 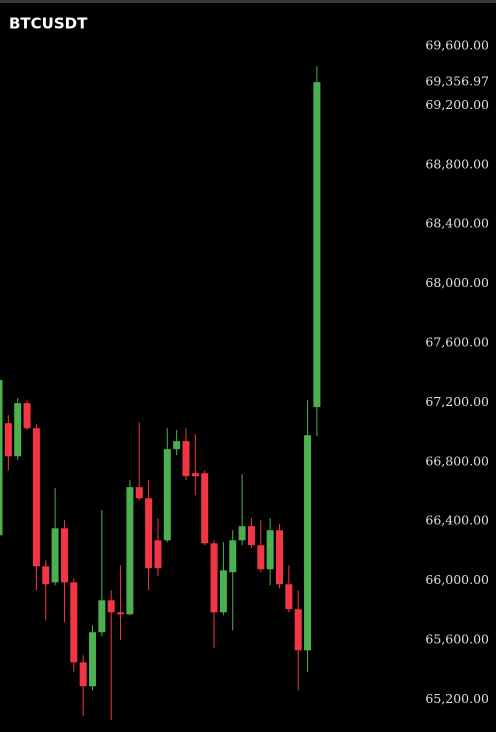 What do you see at coordinates (457, 698) in the screenshot?
I see `y-tick-label: 65,200.00` at bounding box center [457, 698].